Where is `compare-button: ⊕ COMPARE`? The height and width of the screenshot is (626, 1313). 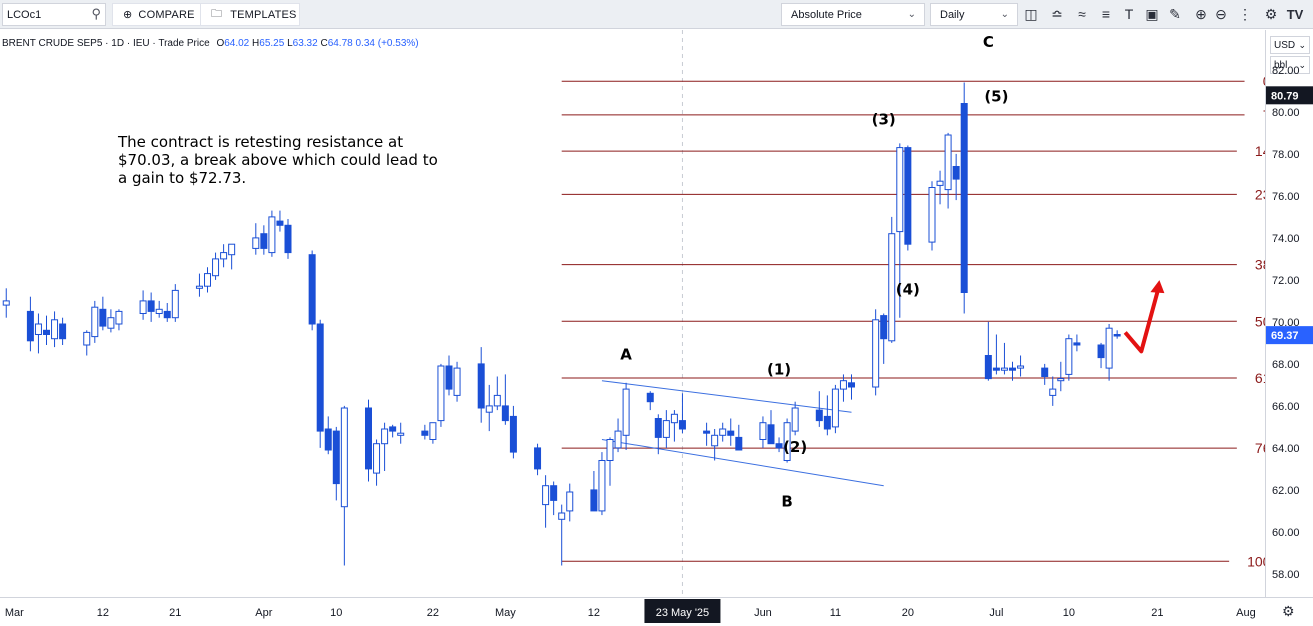
compare-button: ⊕ COMPARE is located at coordinates (159, 14).